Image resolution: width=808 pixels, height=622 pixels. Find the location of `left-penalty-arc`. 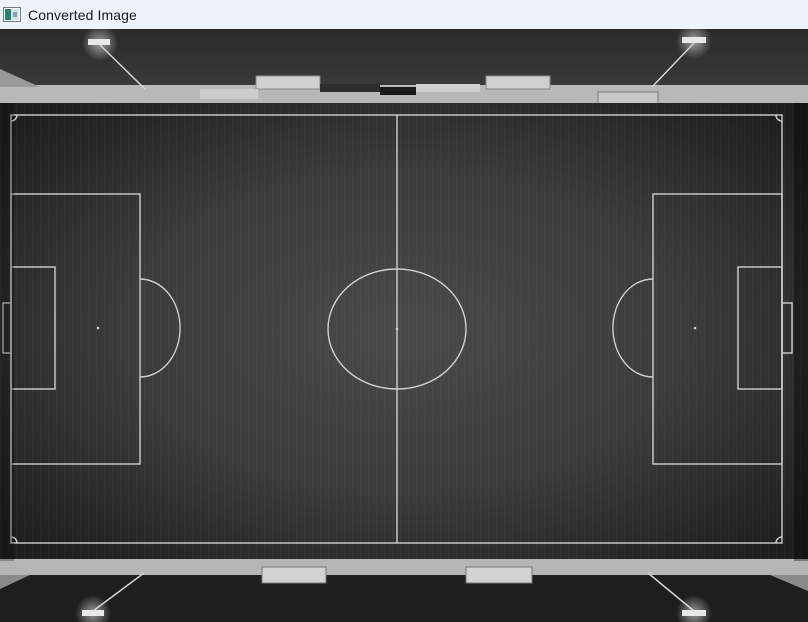

left-penalty-arc is located at coordinates (160, 328).